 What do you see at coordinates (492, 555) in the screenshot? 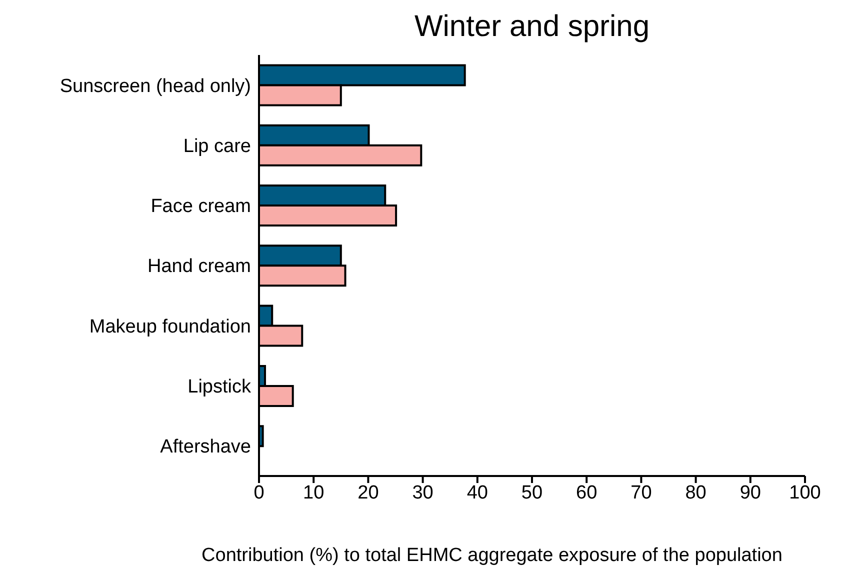
I see `x-axis-title: Contribution (%) to total EHMC aggregate exposure of the population` at bounding box center [492, 555].